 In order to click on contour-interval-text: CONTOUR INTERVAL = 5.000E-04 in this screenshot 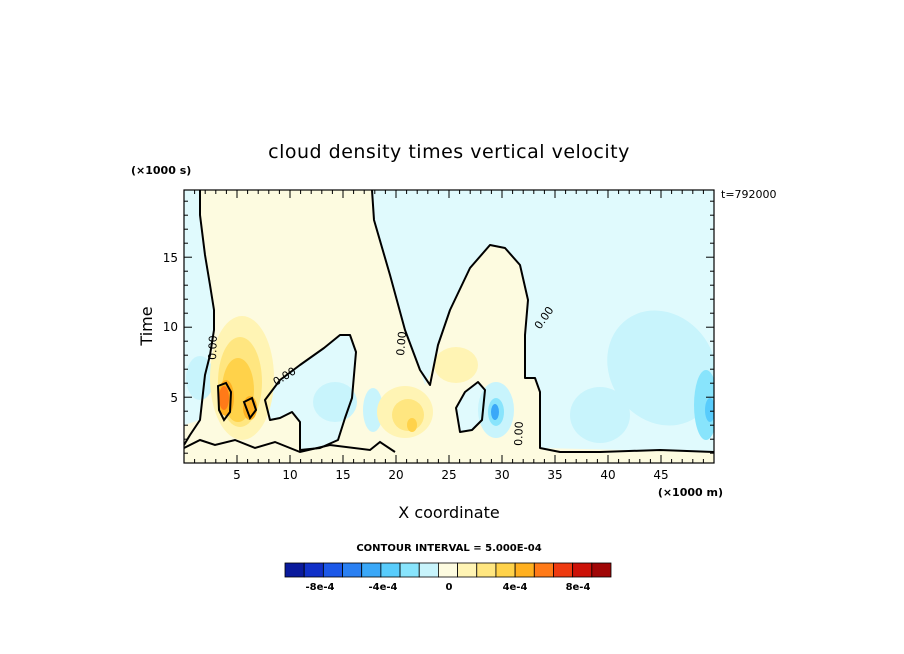, I will do `click(448, 548)`.